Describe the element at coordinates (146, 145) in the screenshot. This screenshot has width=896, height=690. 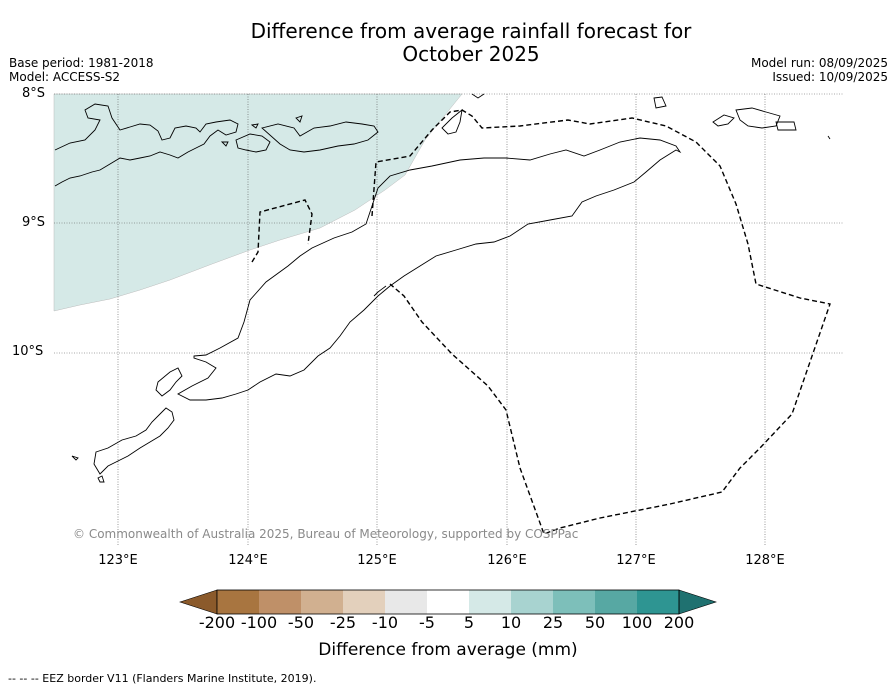
I see `island-flores-alor` at that location.